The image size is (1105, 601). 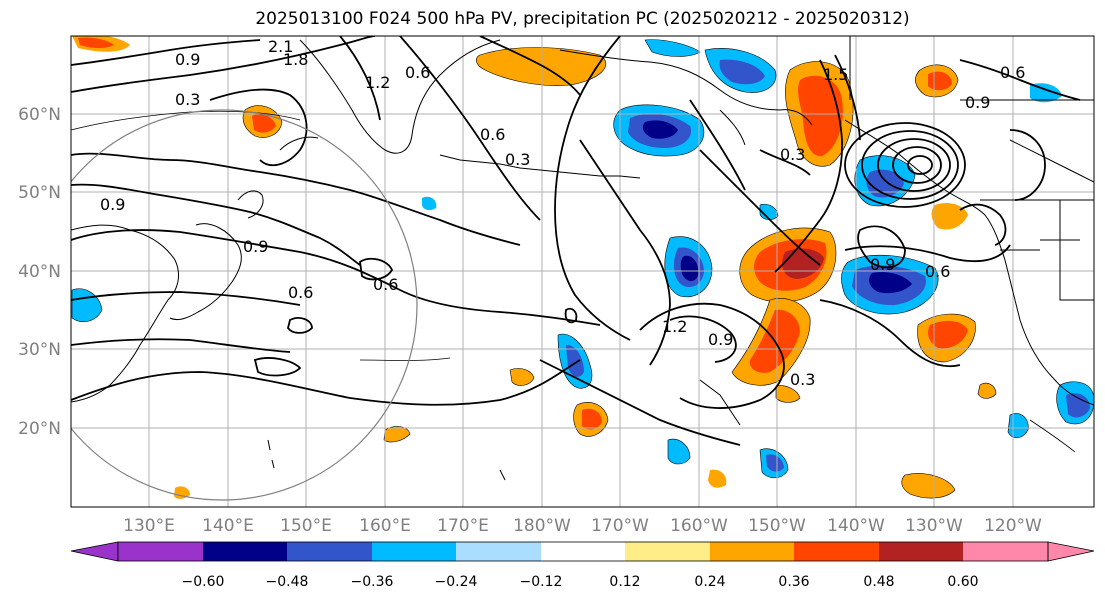 I want to click on lat-axis: 60°N 50°N 40°N 30°N 20°N, so click(x=39, y=272).